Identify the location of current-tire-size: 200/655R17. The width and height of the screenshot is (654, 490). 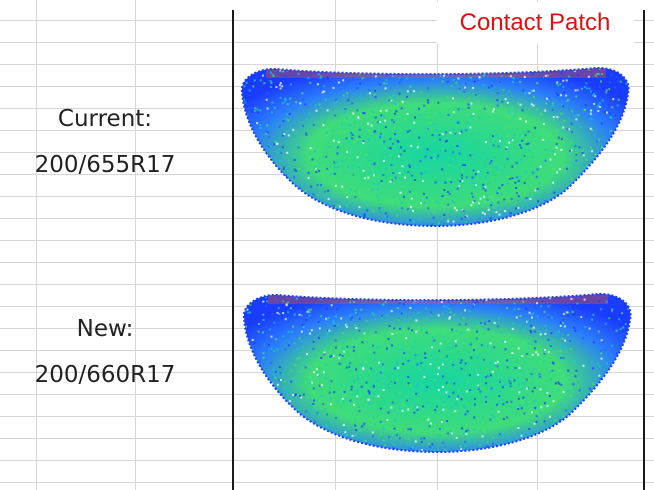
(105, 165).